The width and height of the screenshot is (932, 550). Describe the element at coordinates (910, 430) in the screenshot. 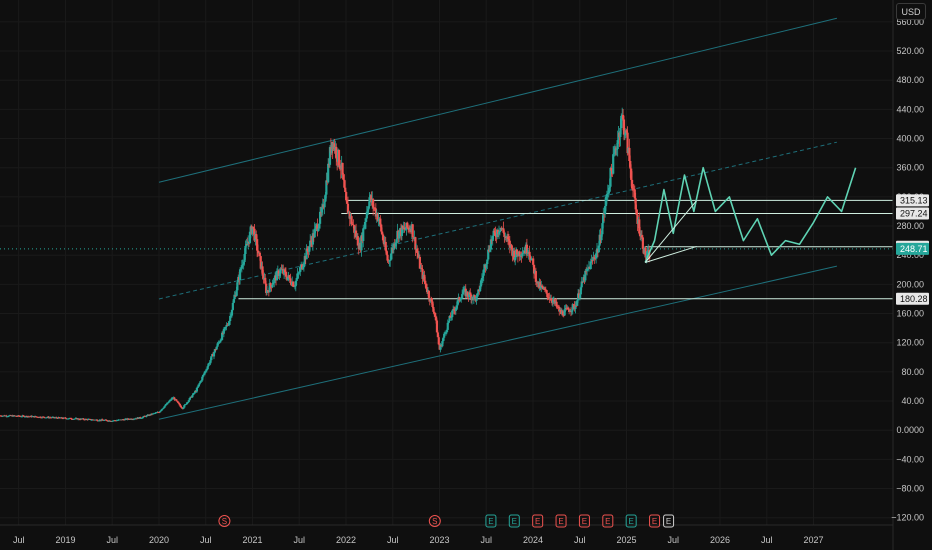

I see `price-tick-label: 0.0000` at that location.